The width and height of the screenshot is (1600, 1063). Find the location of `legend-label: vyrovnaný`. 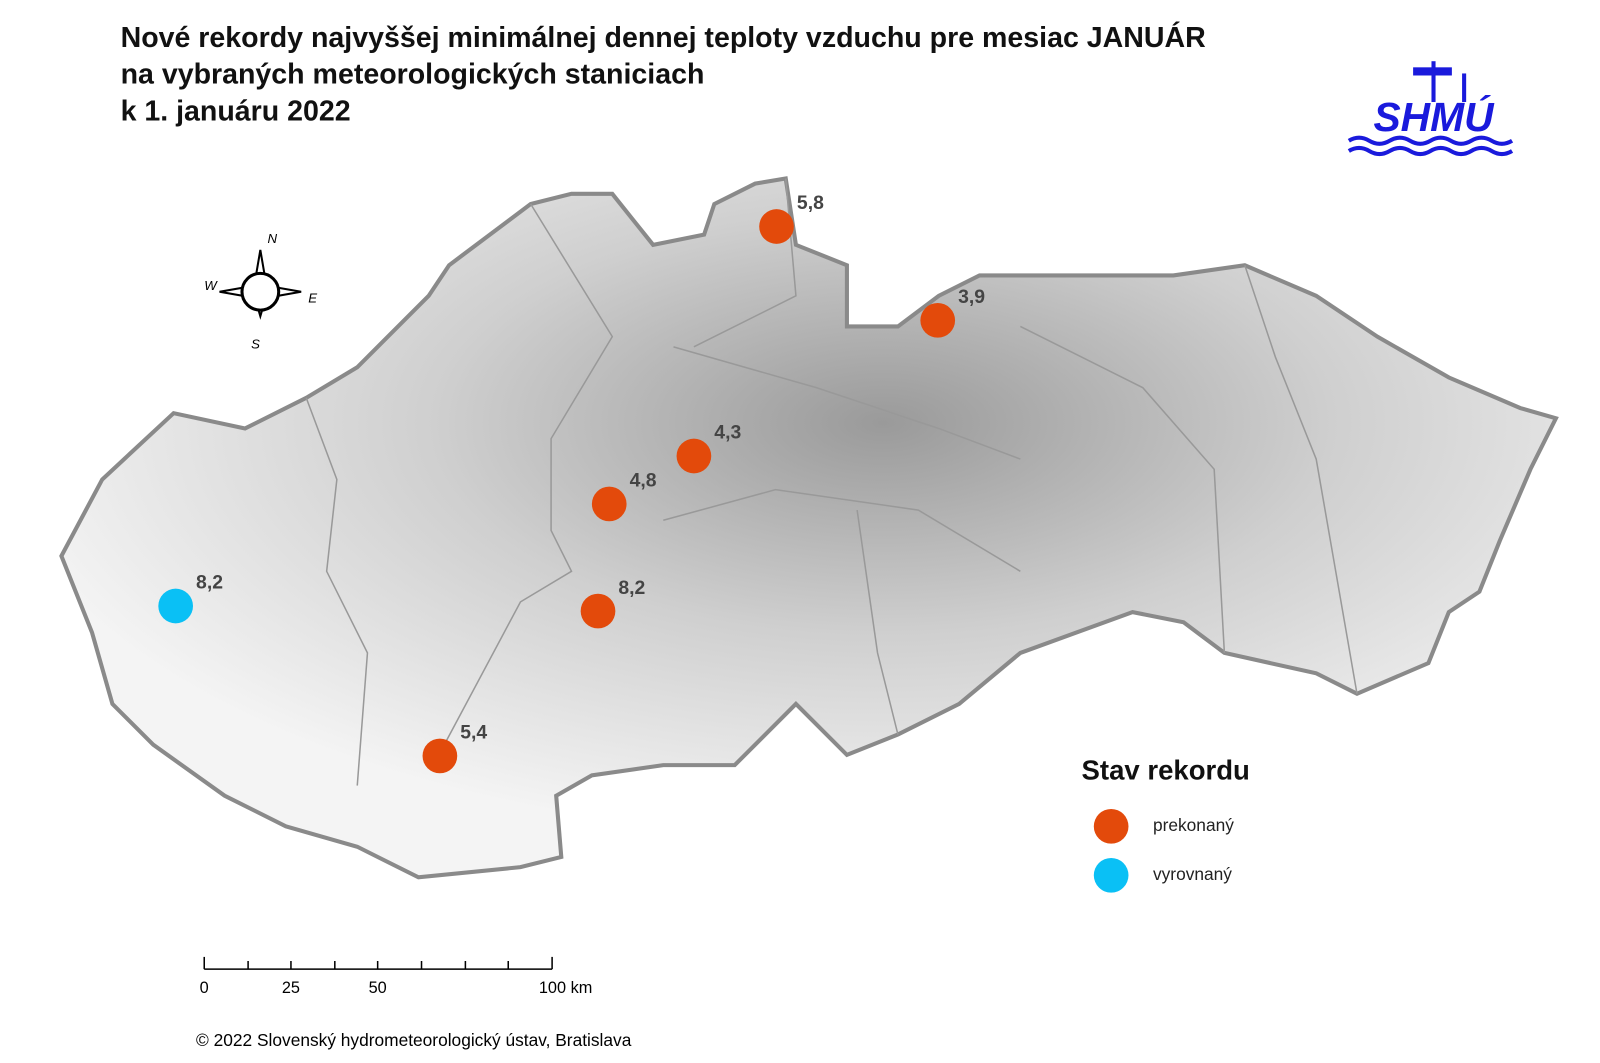

legend-label: vyrovnaný is located at coordinates (1192, 874).